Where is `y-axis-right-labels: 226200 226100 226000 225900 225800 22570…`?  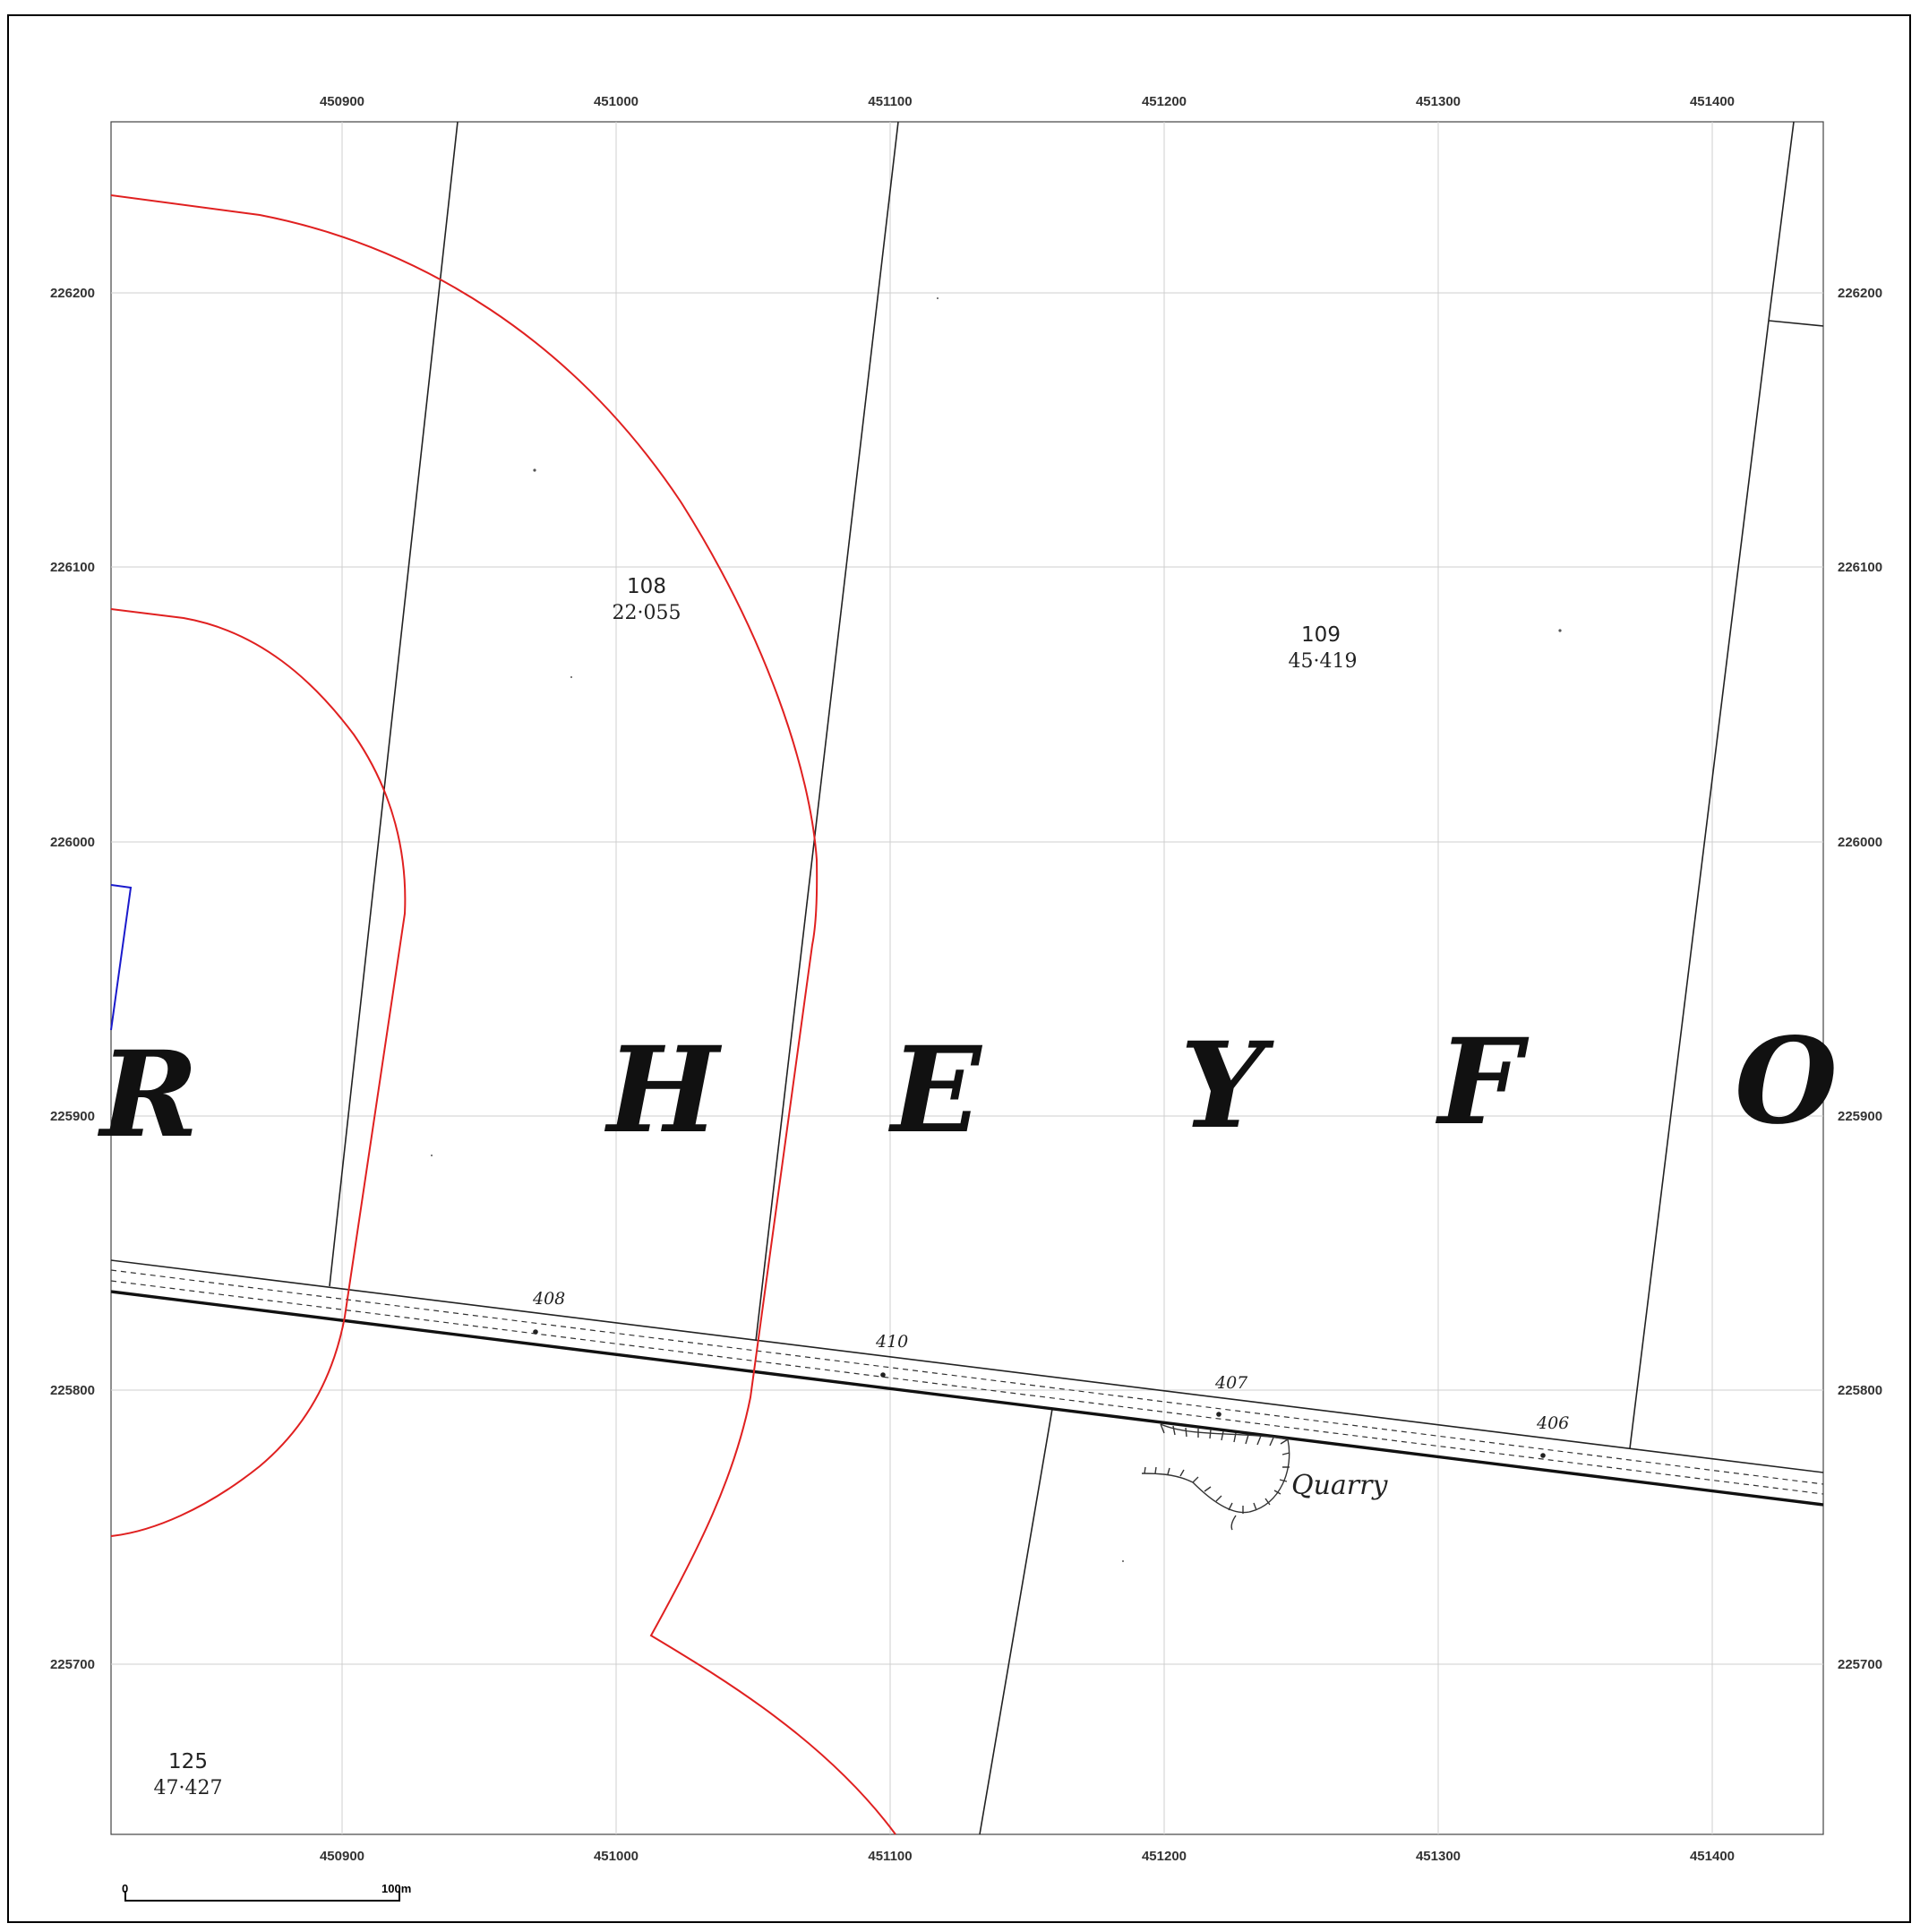
y-axis-right-labels: 226200 226100 226000 225900 225800 22570… is located at coordinates (1860, 979).